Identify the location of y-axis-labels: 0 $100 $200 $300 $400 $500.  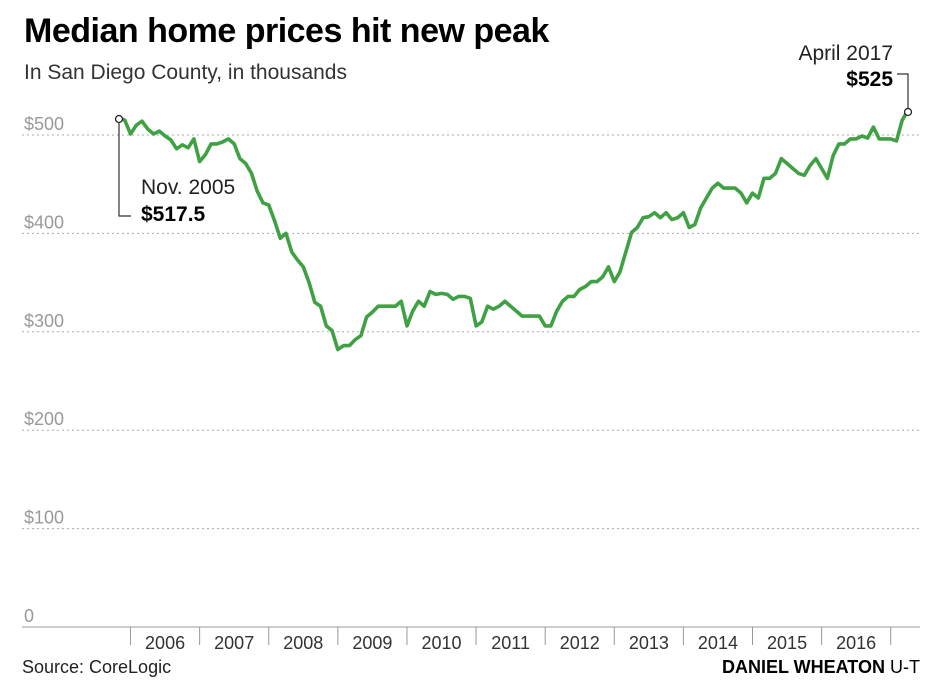
(44, 370).